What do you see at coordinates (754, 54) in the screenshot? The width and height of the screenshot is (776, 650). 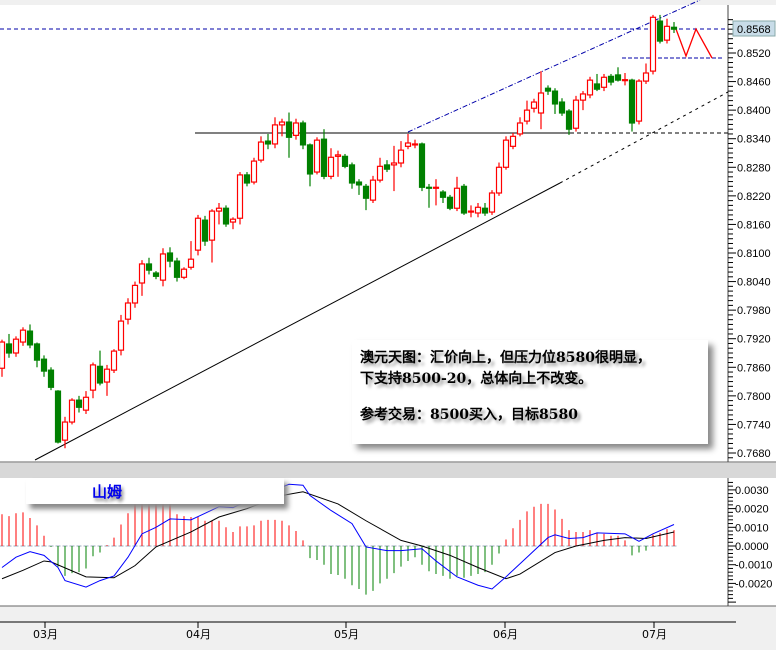 I see `price-tick-label: 0.8520` at bounding box center [754, 54].